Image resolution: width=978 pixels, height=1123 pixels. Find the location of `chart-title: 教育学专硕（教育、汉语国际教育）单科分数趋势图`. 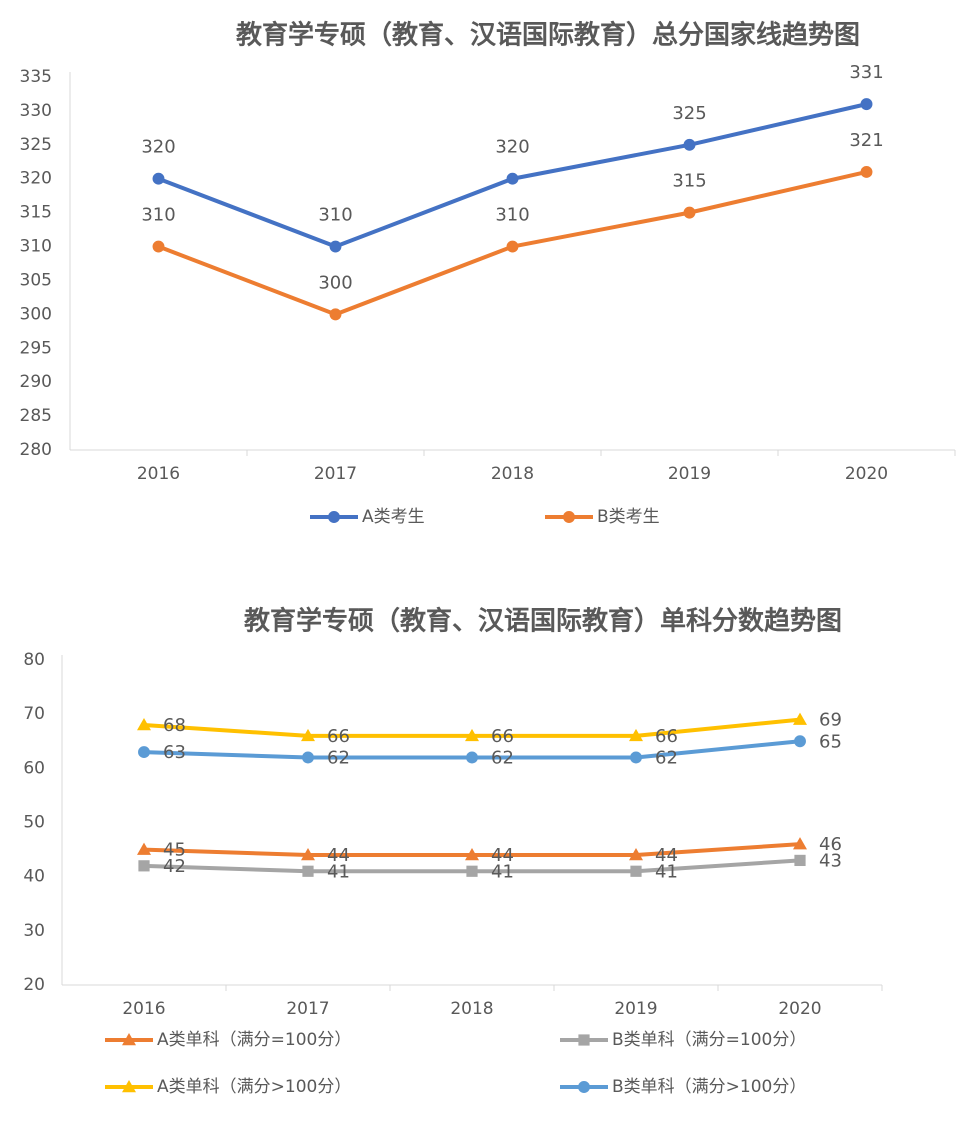

chart-title: 教育学专硕（教育、汉语国际教育）单科分数趋势图 is located at coordinates (543, 621).